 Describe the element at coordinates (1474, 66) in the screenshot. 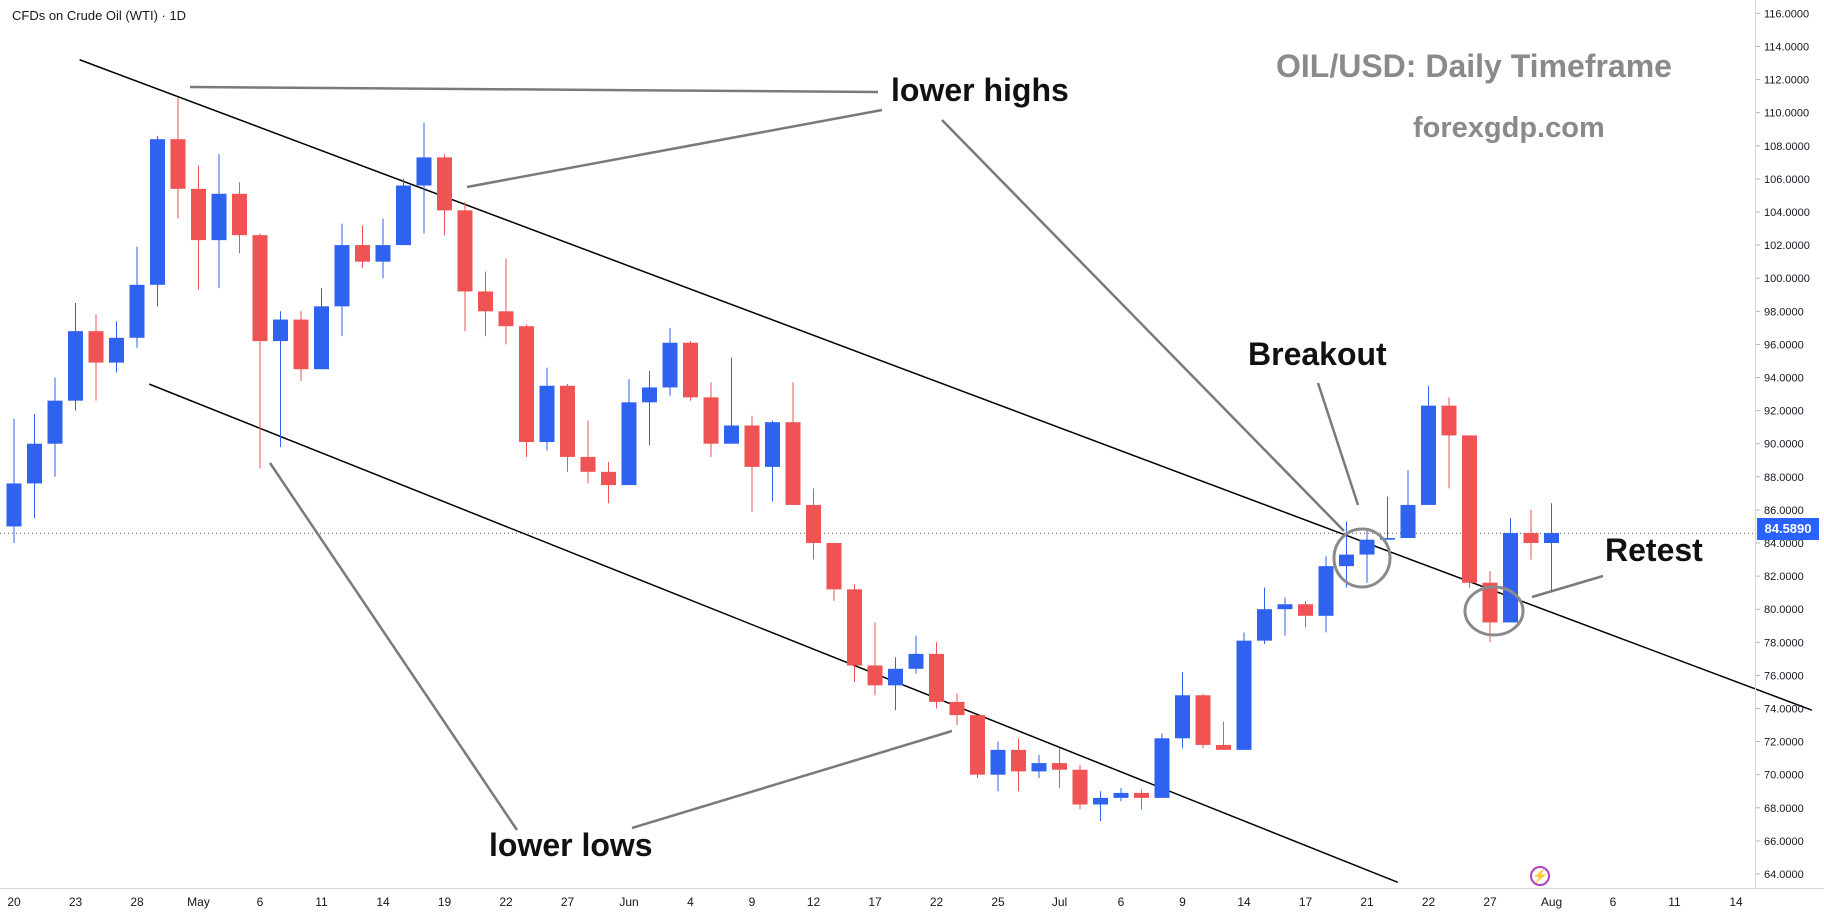

I see `chart-title: OIL/USD: Daily Timeframe` at that location.